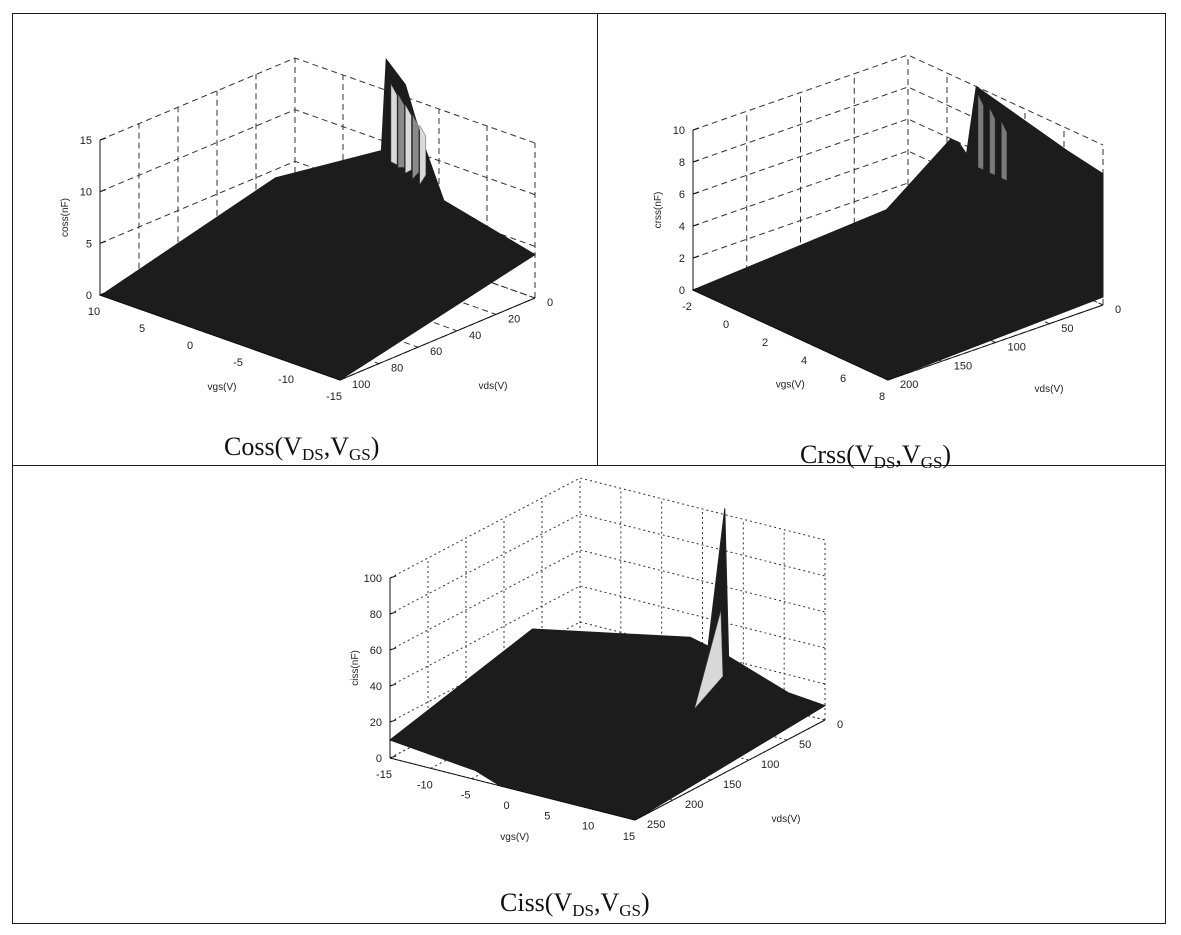 Image resolution: width=1181 pixels, height=935 pixels. I want to click on crss-caption: Crss(VDS,VGS), so click(875, 456).